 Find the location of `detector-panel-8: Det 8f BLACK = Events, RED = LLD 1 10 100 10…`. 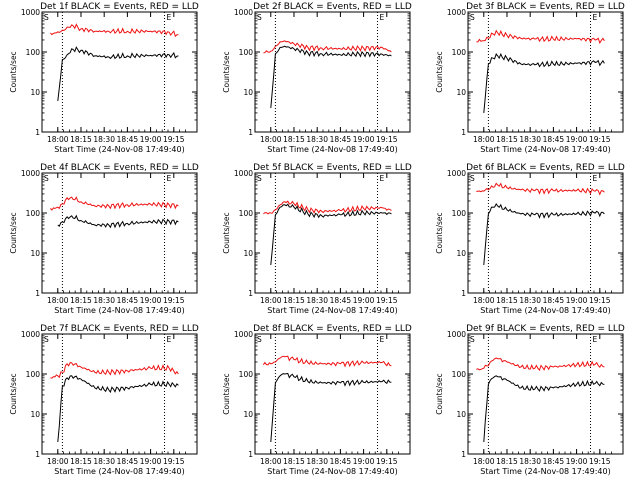

detector-panel-8: Det 8f BLACK = Events, RED = LLD 1 10 100 10… is located at coordinates (317, 400).